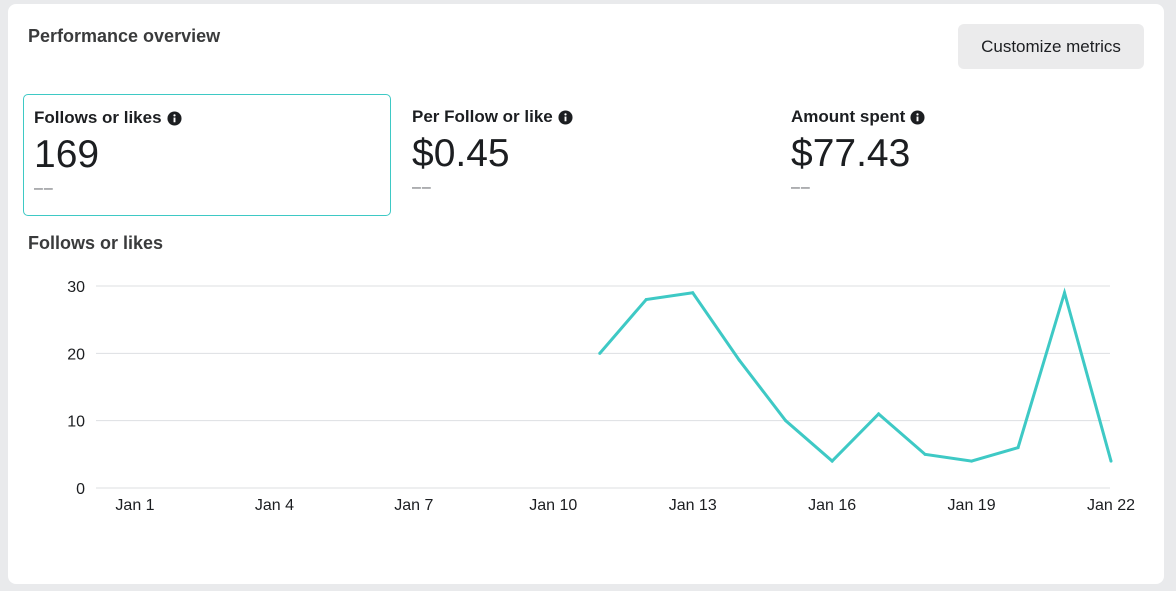  I want to click on metric-card-follows-or-likes: Follows or likes 169 ––, so click(207, 155).